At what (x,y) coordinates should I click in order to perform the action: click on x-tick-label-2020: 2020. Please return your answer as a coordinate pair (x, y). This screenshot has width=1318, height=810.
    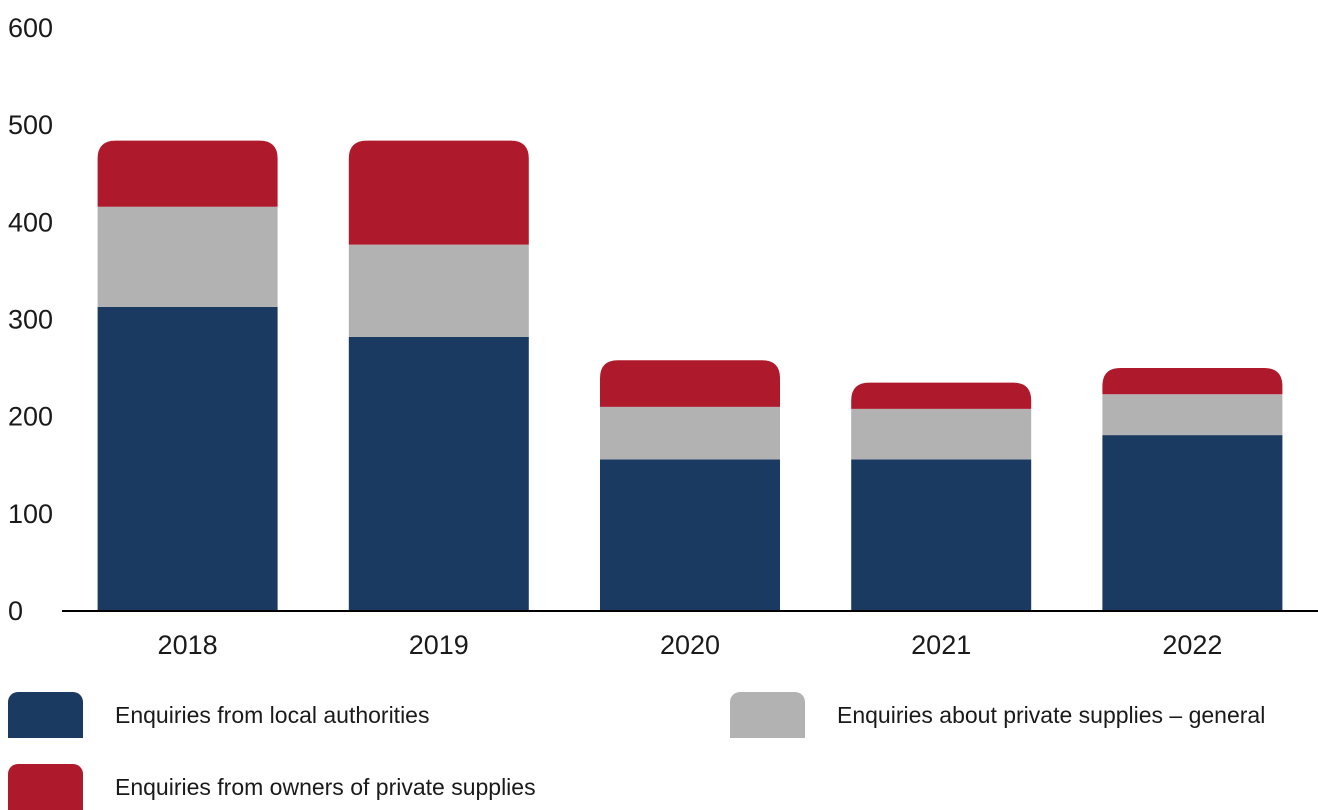
    Looking at the image, I should click on (690, 645).